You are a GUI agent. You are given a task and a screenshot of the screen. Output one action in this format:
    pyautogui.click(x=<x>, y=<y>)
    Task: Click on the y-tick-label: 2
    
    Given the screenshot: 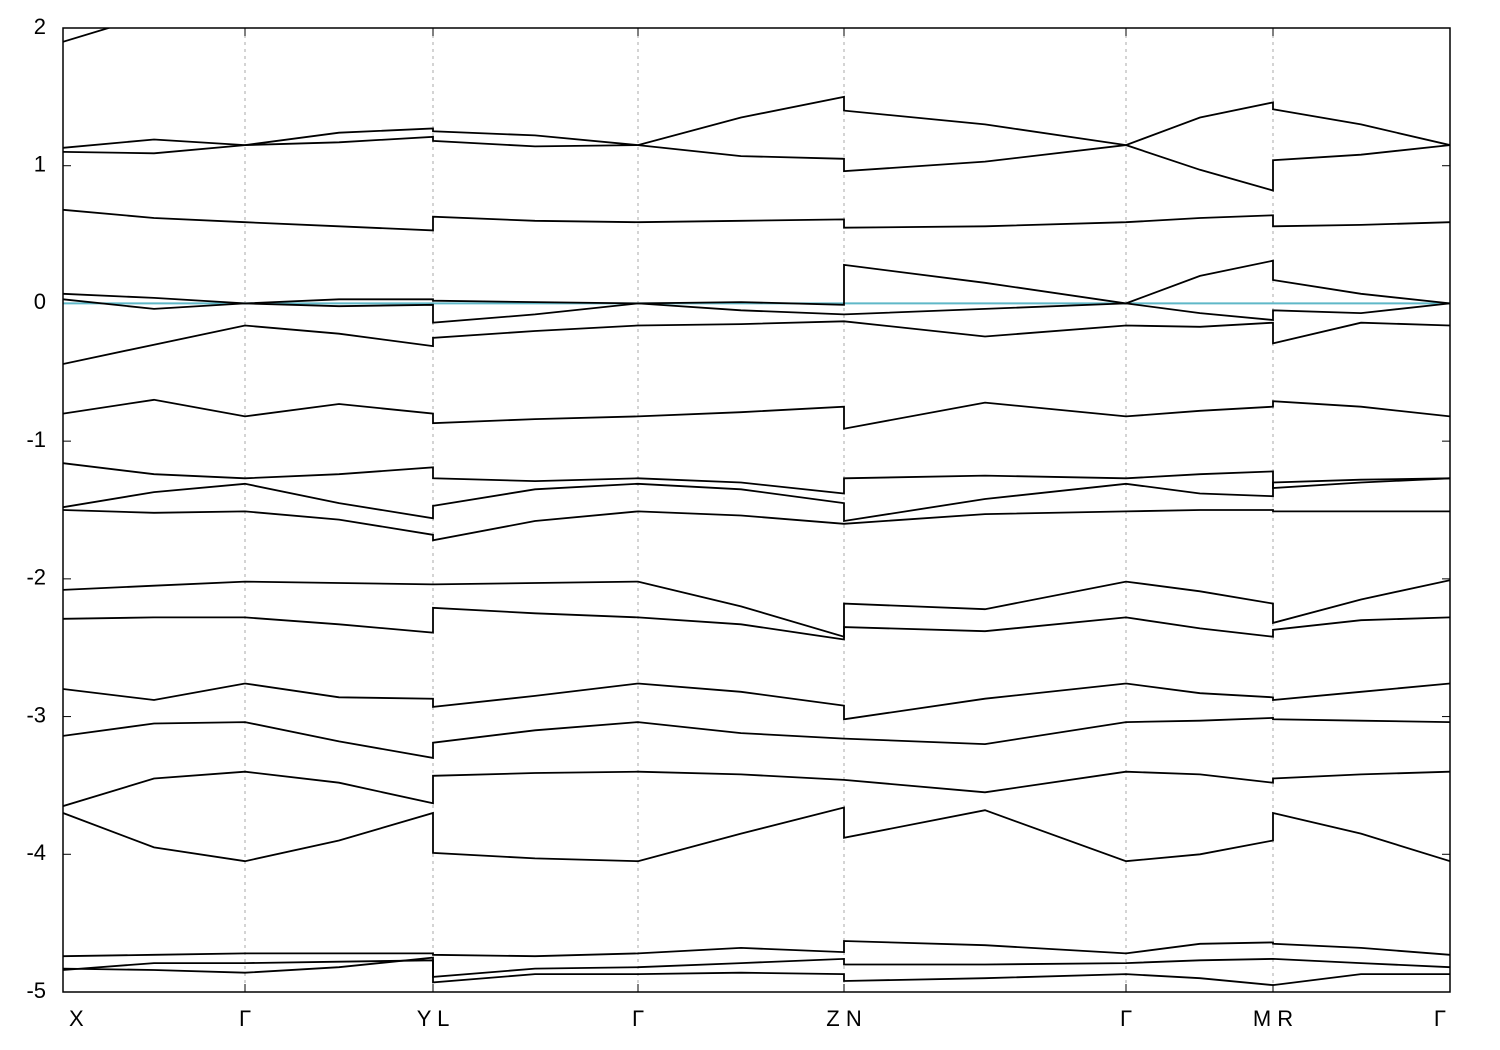 What is the action you would take?
    pyautogui.click(x=40, y=26)
    